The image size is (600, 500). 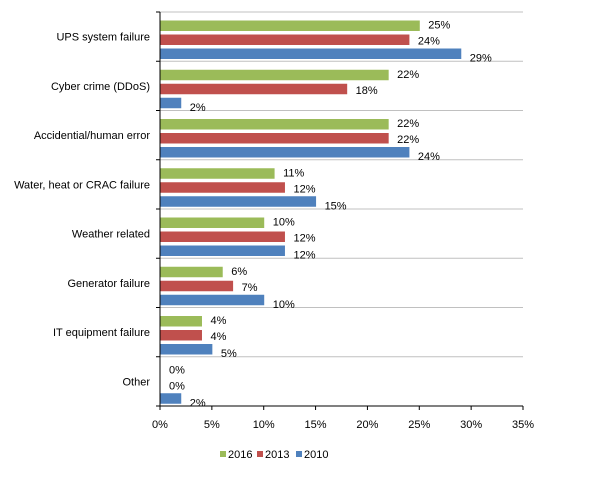 I want to click on x-tick-label: 5%, so click(x=212, y=425).